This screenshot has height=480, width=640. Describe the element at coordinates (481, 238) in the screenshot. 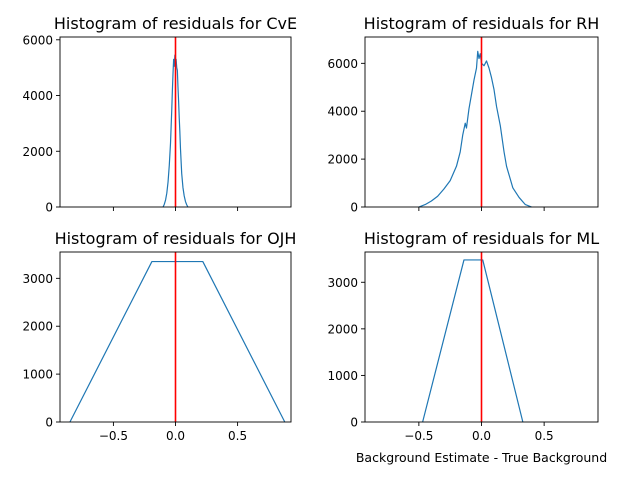

I see `panel-title: Histogram of residuals for ML` at that location.